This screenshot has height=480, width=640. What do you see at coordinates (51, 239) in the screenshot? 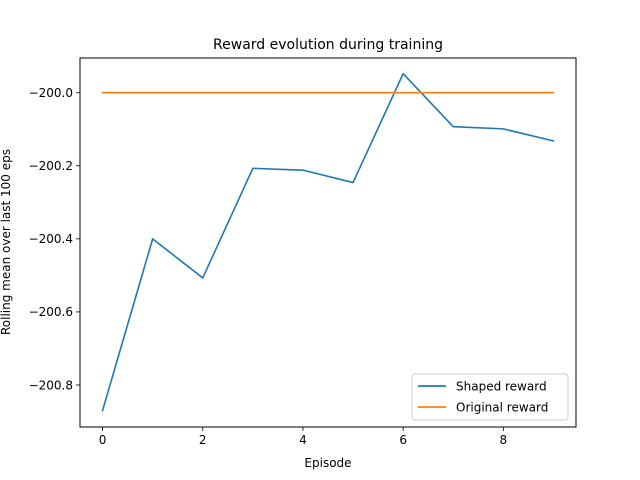
I see `y-tick-label: −200.4` at bounding box center [51, 239].